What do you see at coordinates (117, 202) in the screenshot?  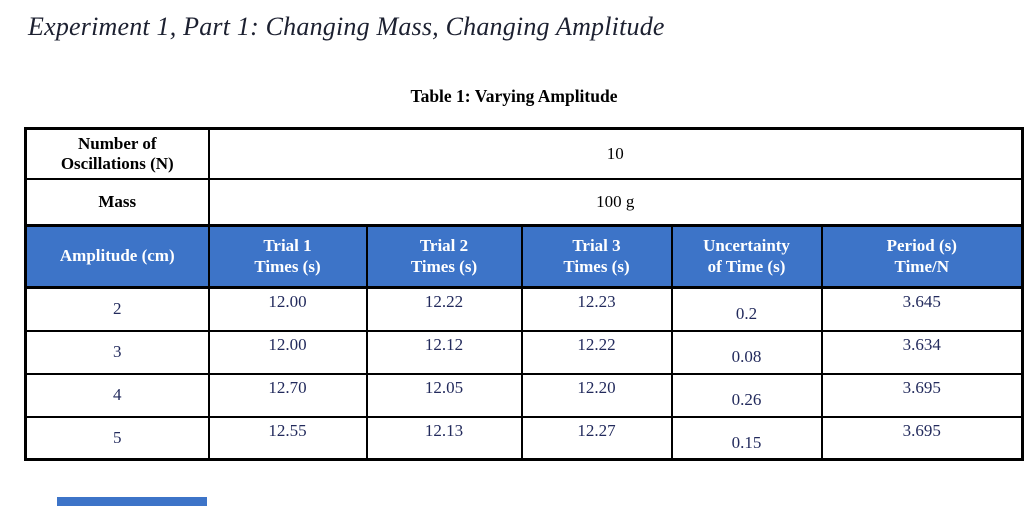 I see `mass-label-cell: Mass` at bounding box center [117, 202].